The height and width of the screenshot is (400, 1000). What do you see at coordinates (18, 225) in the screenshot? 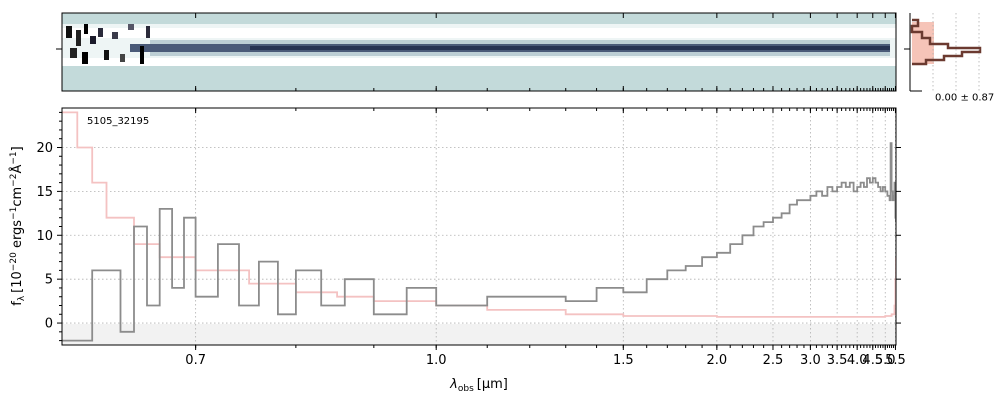
I see `y-axis-label: fλ[10−20 ergs−1cm−2Å−1]` at bounding box center [18, 225].